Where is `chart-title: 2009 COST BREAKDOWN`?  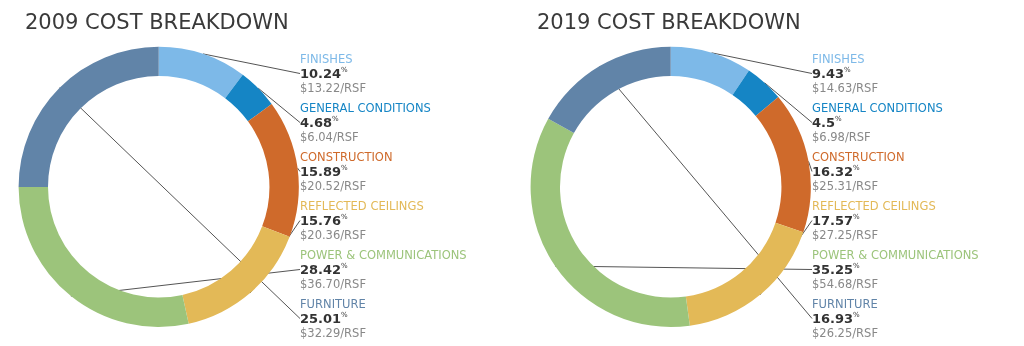 chart-title: 2009 COST BREAKDOWN is located at coordinates (157, 21).